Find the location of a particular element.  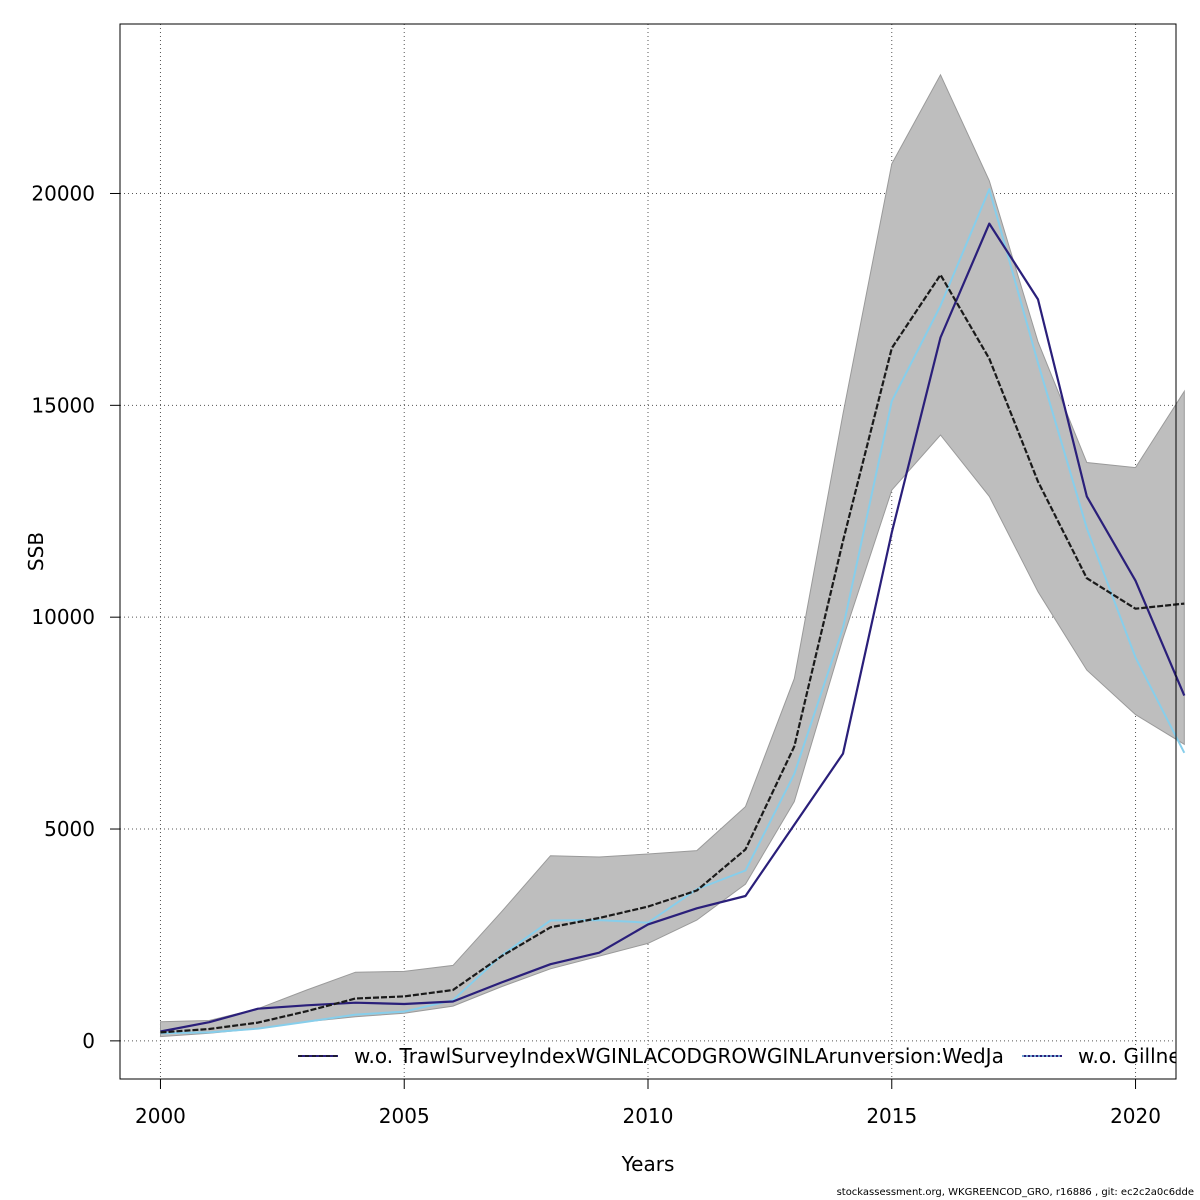

y-tick-label-20000: 20000 is located at coordinates (63, 193).